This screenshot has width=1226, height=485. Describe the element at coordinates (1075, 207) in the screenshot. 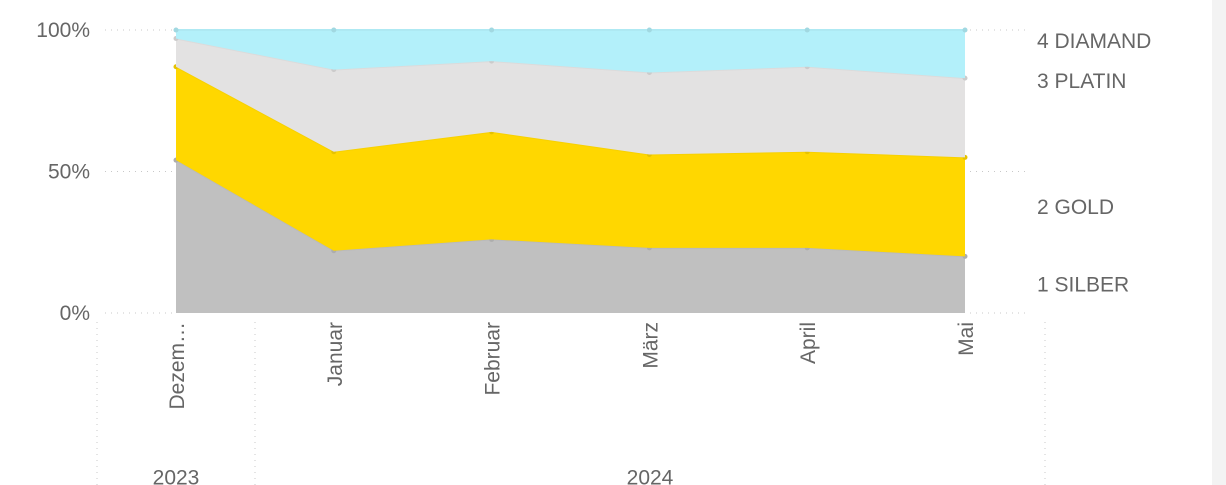

I see `legend-label: 2 GOLD` at that location.